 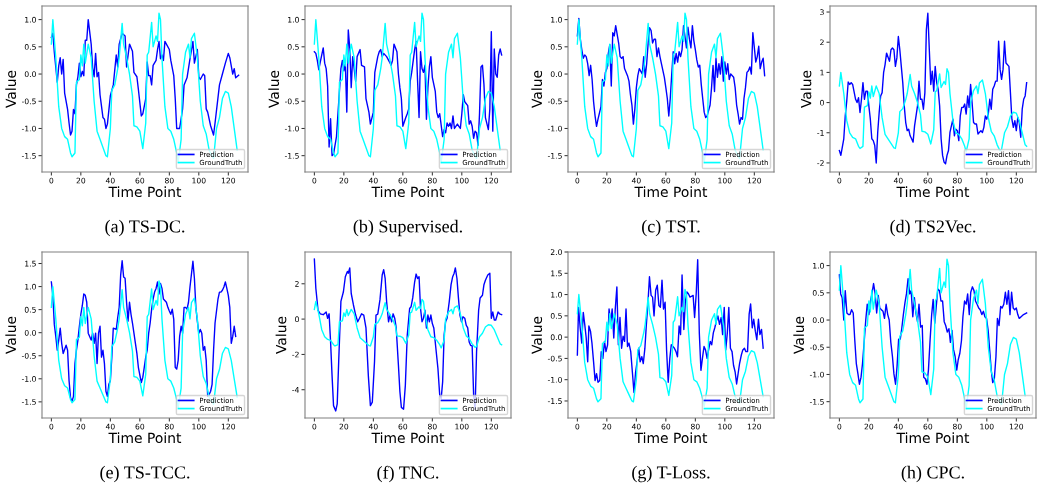 I want to click on text: (b) Supervised., so click(x=407, y=228).